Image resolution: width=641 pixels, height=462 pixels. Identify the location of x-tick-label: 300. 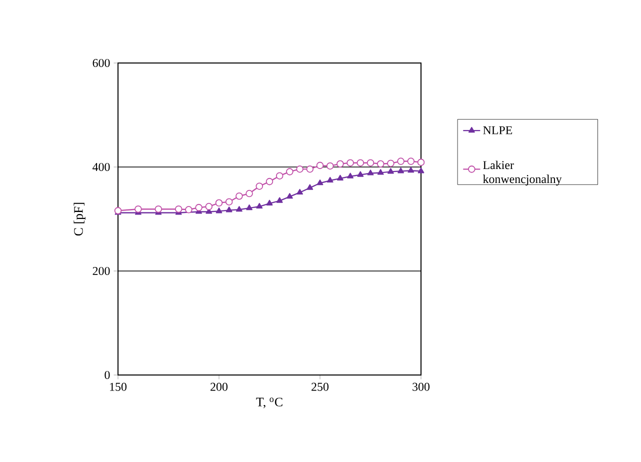
(421, 386).